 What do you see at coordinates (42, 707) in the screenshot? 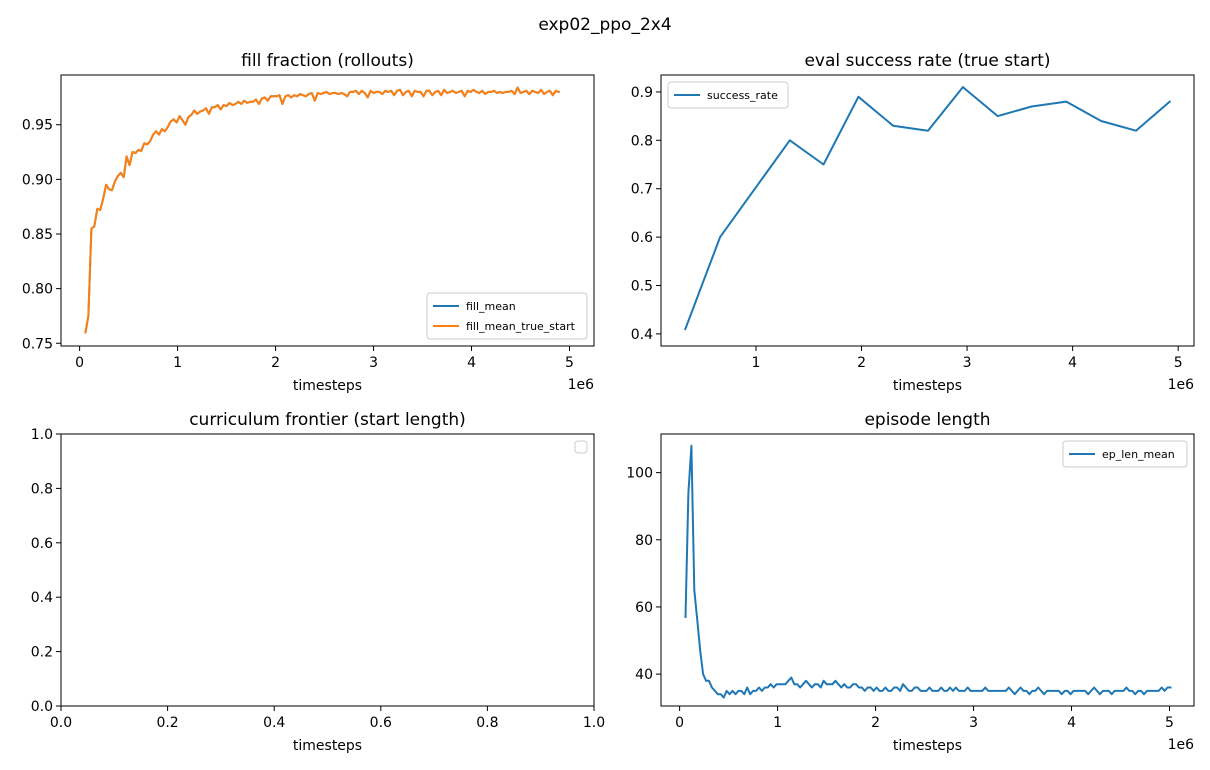
I see `y-tick-label: 0.0` at bounding box center [42, 707].